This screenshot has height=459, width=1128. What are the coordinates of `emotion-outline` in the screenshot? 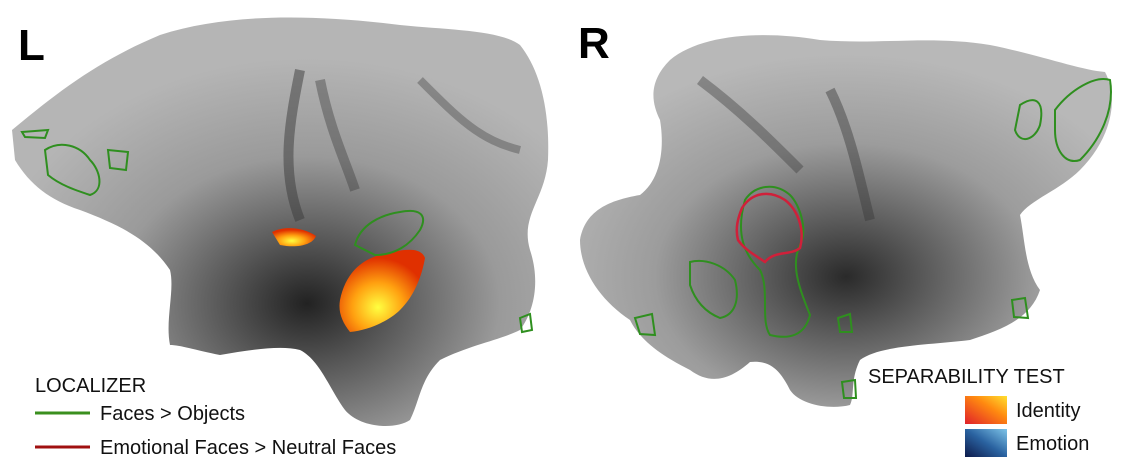 It's located at (769, 228).